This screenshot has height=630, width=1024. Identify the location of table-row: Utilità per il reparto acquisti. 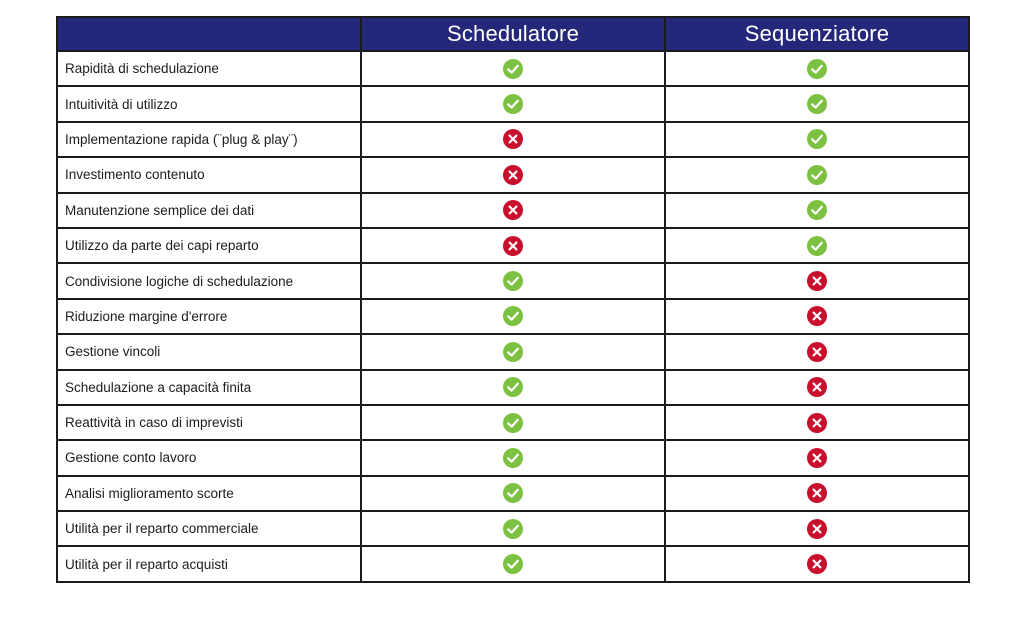
(513, 564).